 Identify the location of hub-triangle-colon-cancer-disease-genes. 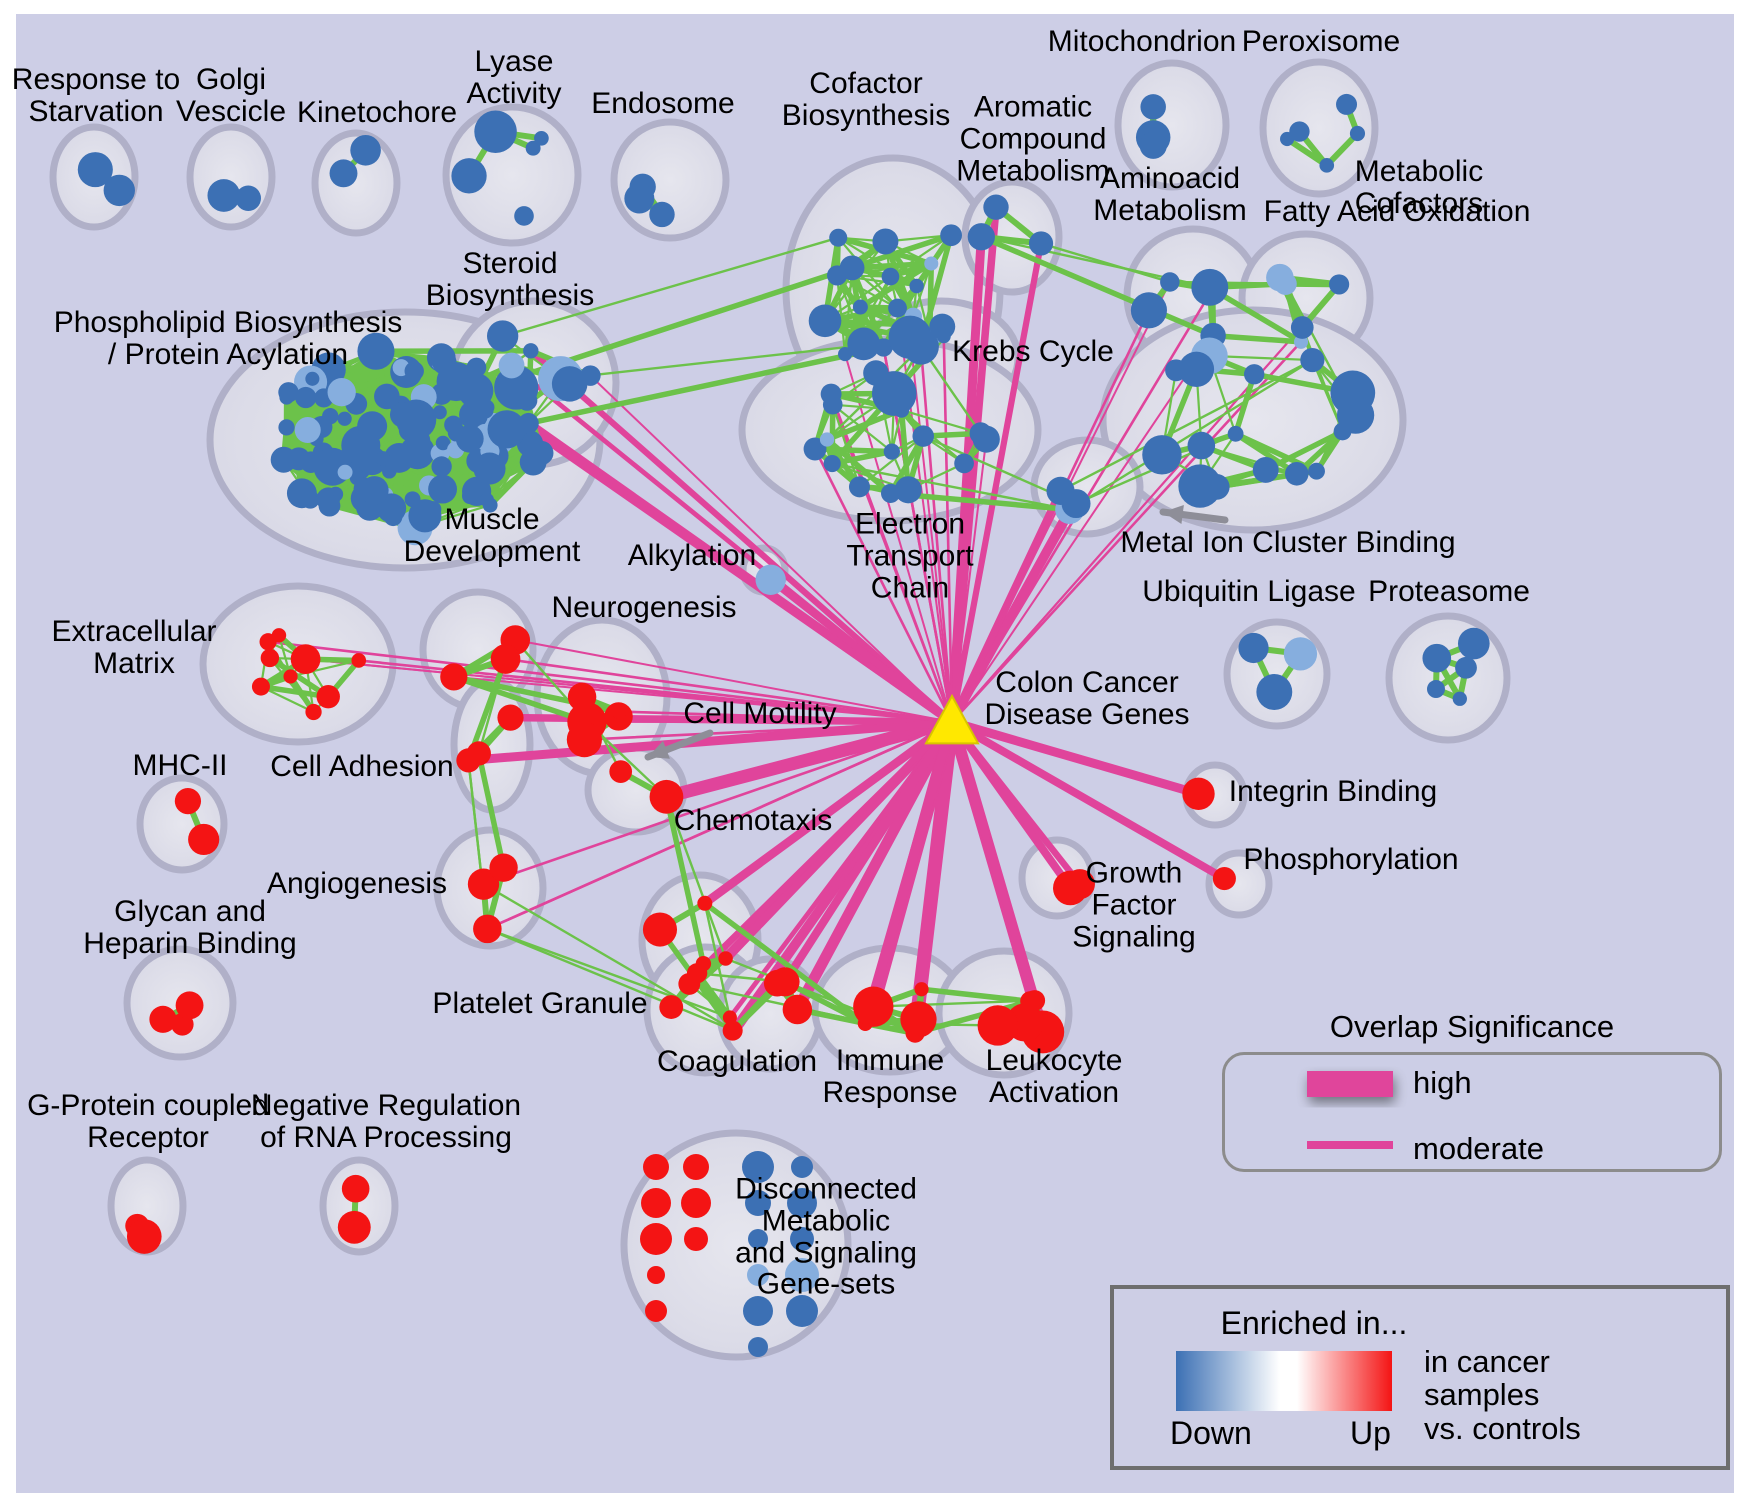
(952, 719).